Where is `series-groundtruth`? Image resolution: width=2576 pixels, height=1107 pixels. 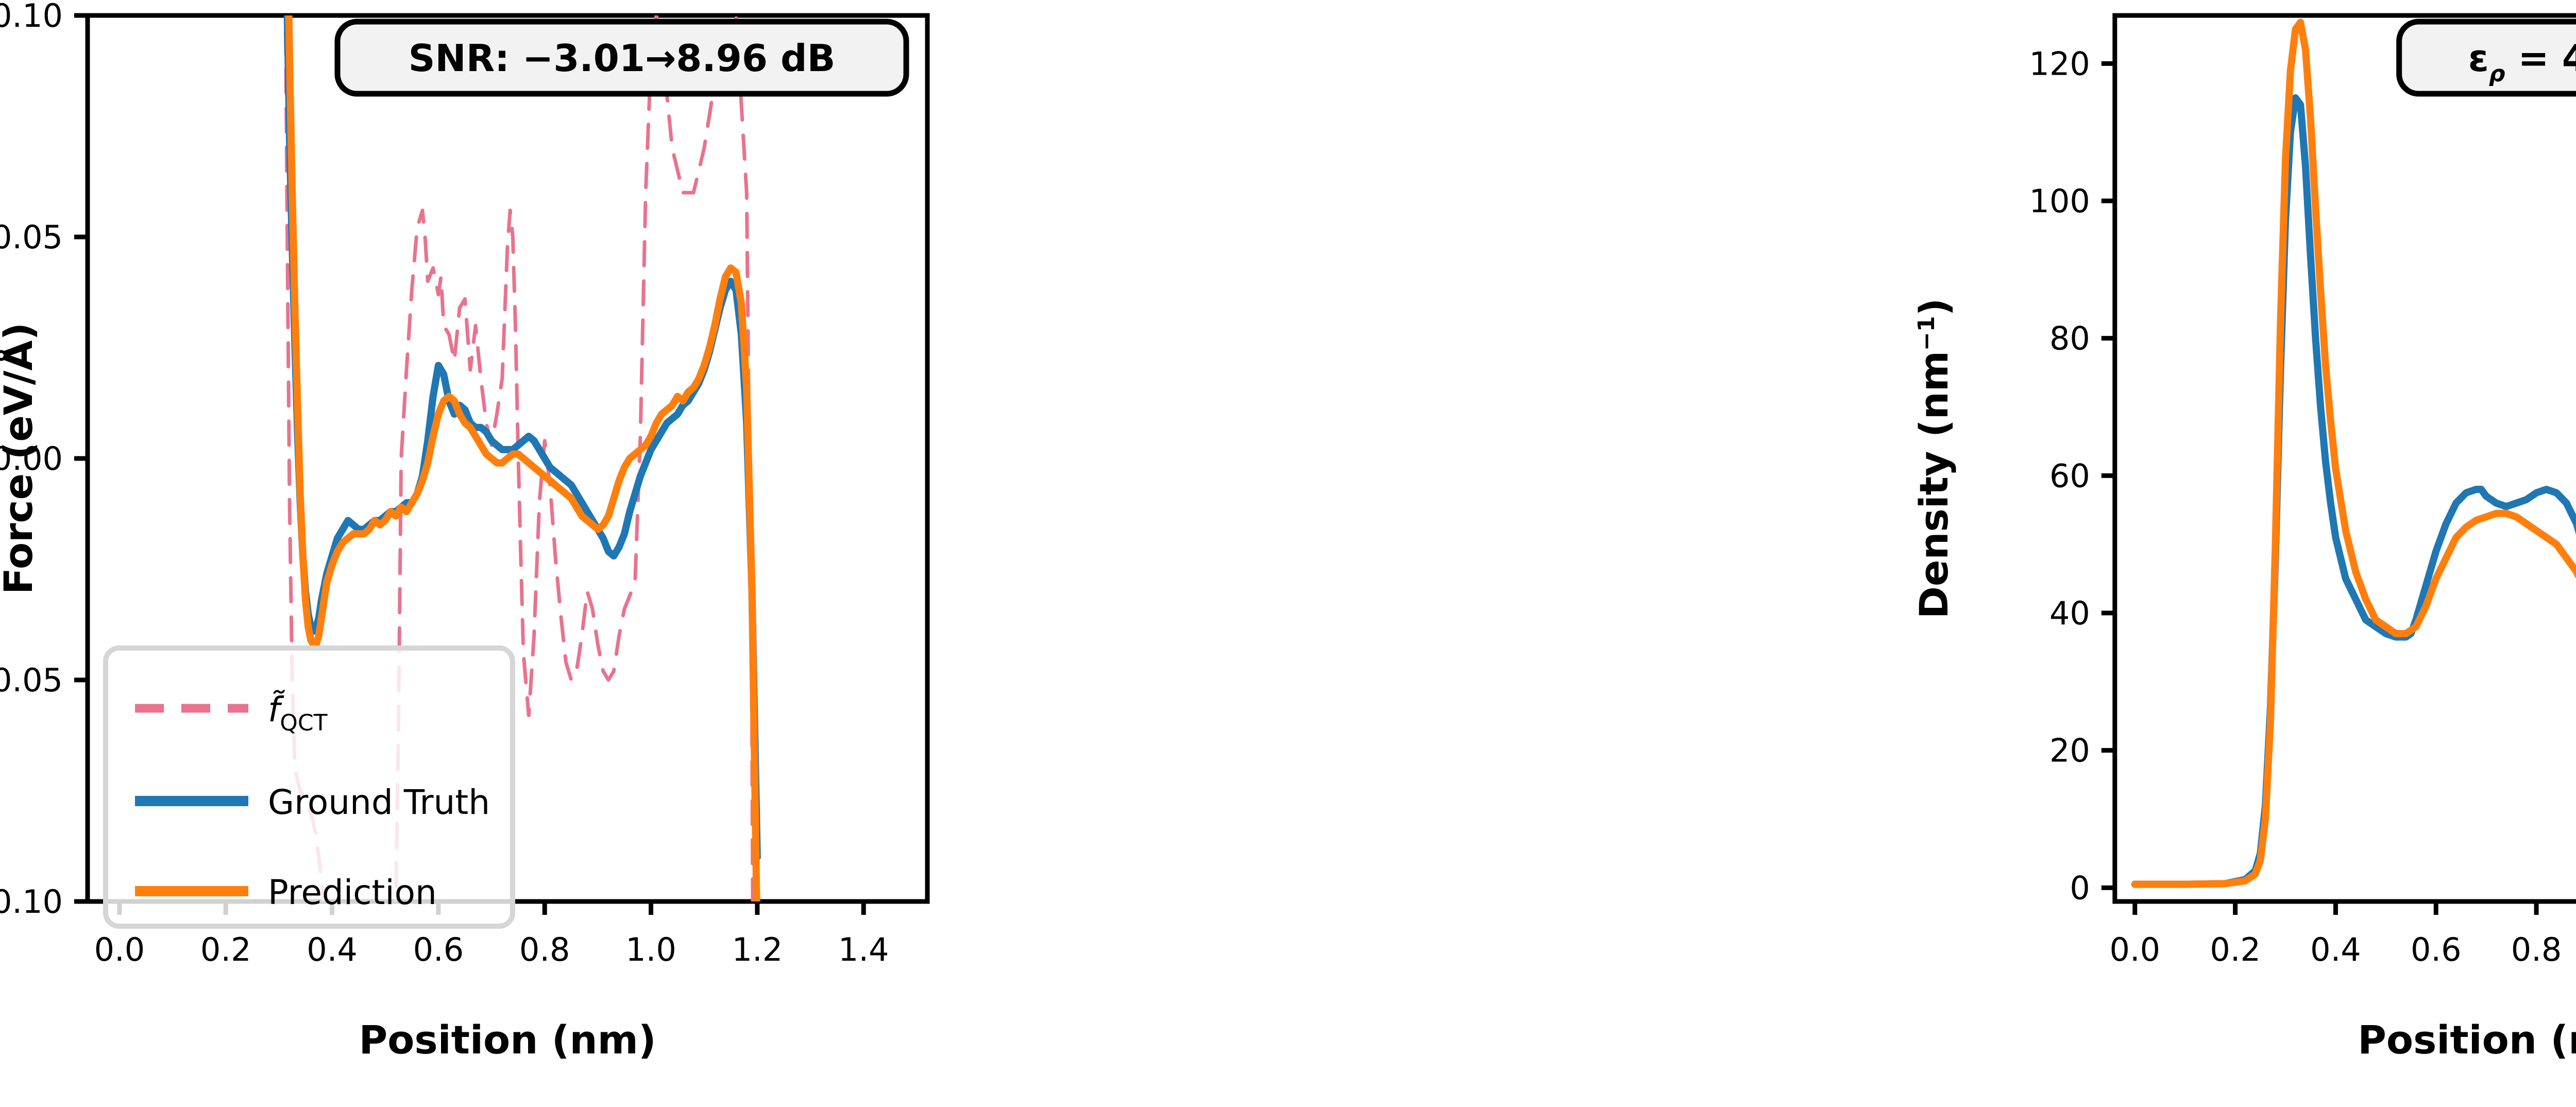
series-groundtruth is located at coordinates (2353, 491).